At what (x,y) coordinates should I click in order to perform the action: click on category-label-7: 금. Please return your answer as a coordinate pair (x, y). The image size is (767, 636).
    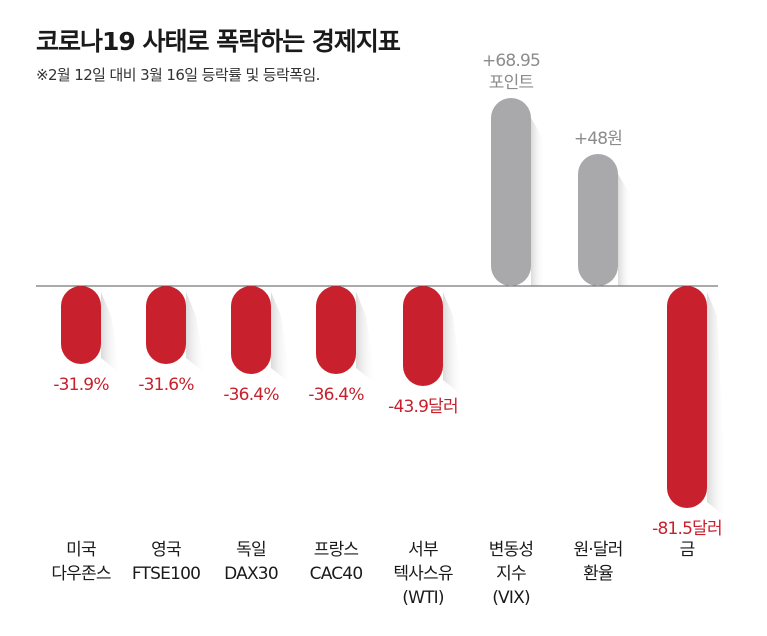
    Looking at the image, I should click on (687, 550).